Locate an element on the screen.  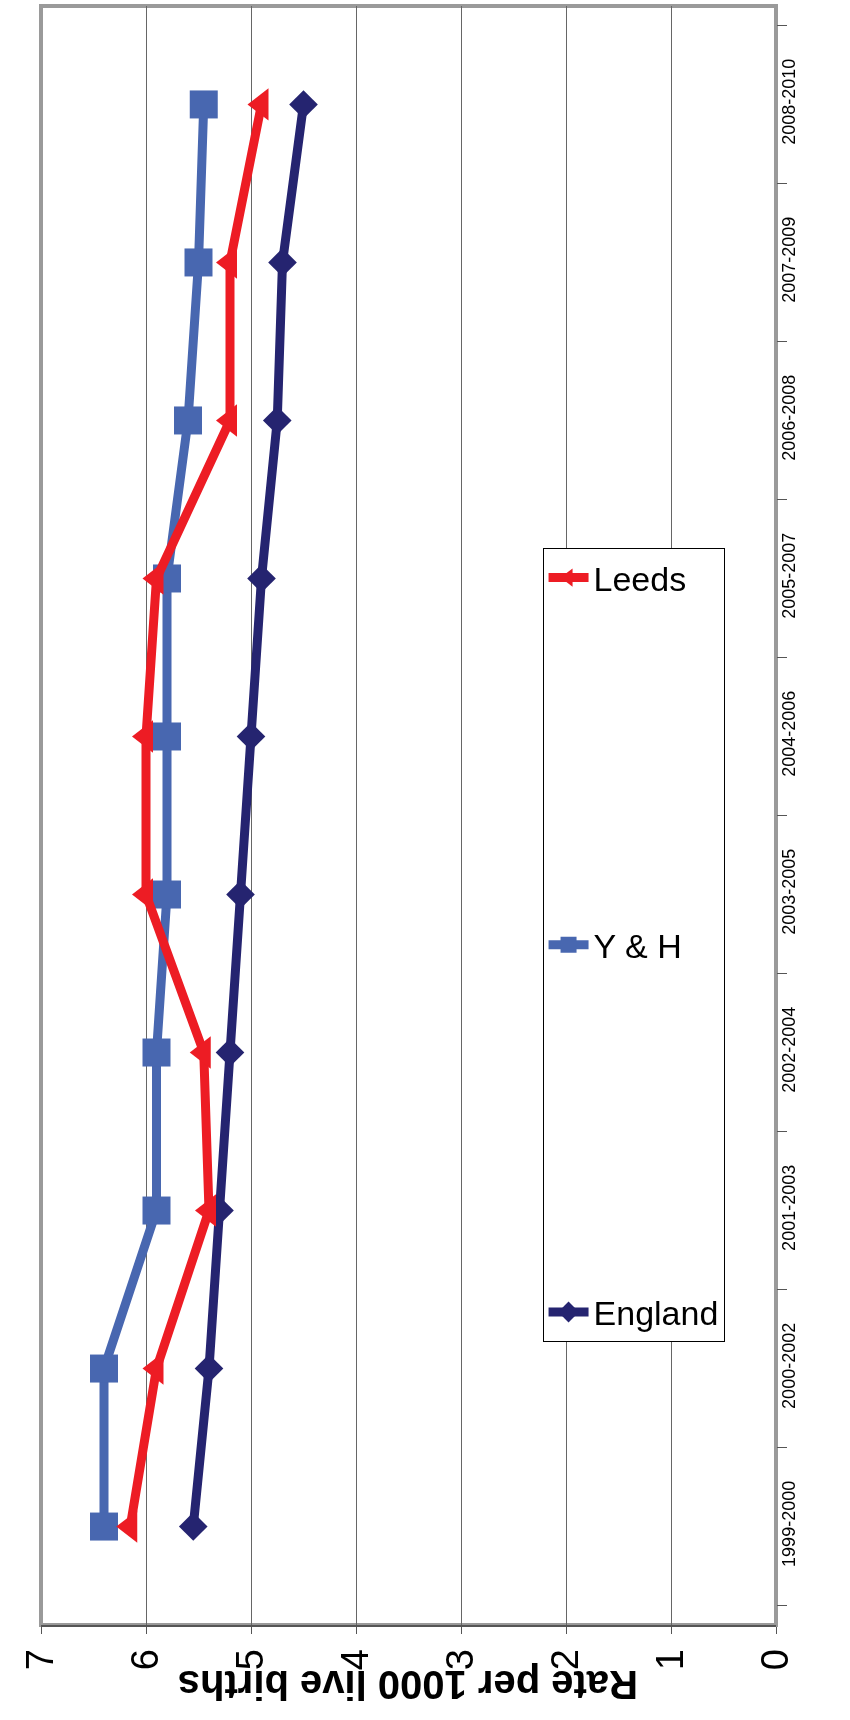
y-tick-label: 2007-2009 is located at coordinates (789, 259).